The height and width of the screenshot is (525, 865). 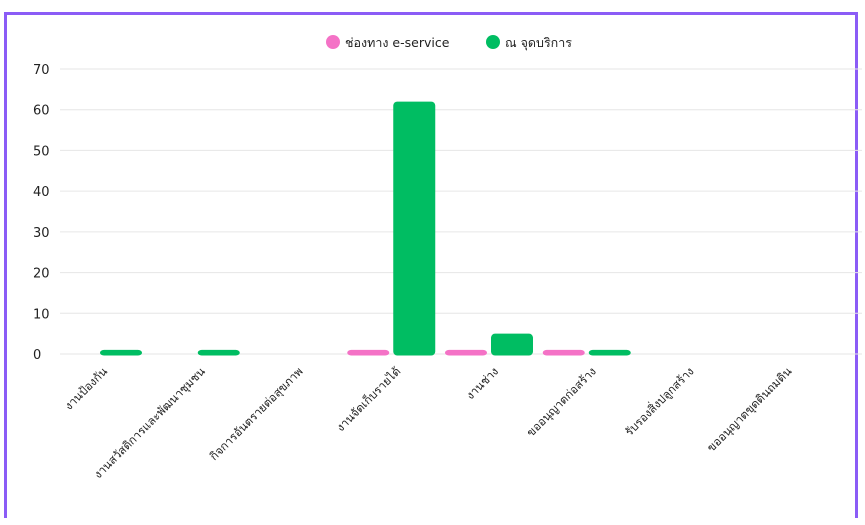 I want to click on legend-label-counter: ณ จุดบริการ, so click(x=538, y=43).